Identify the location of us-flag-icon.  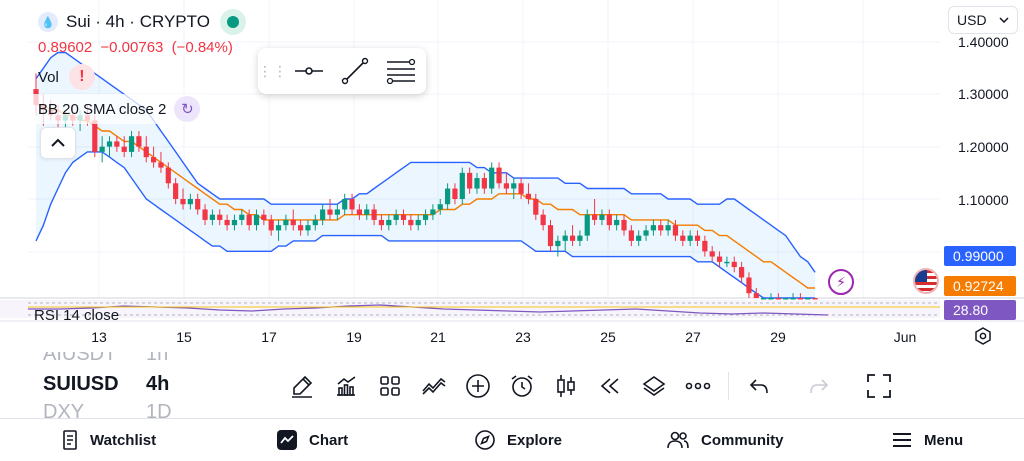
(926, 281).